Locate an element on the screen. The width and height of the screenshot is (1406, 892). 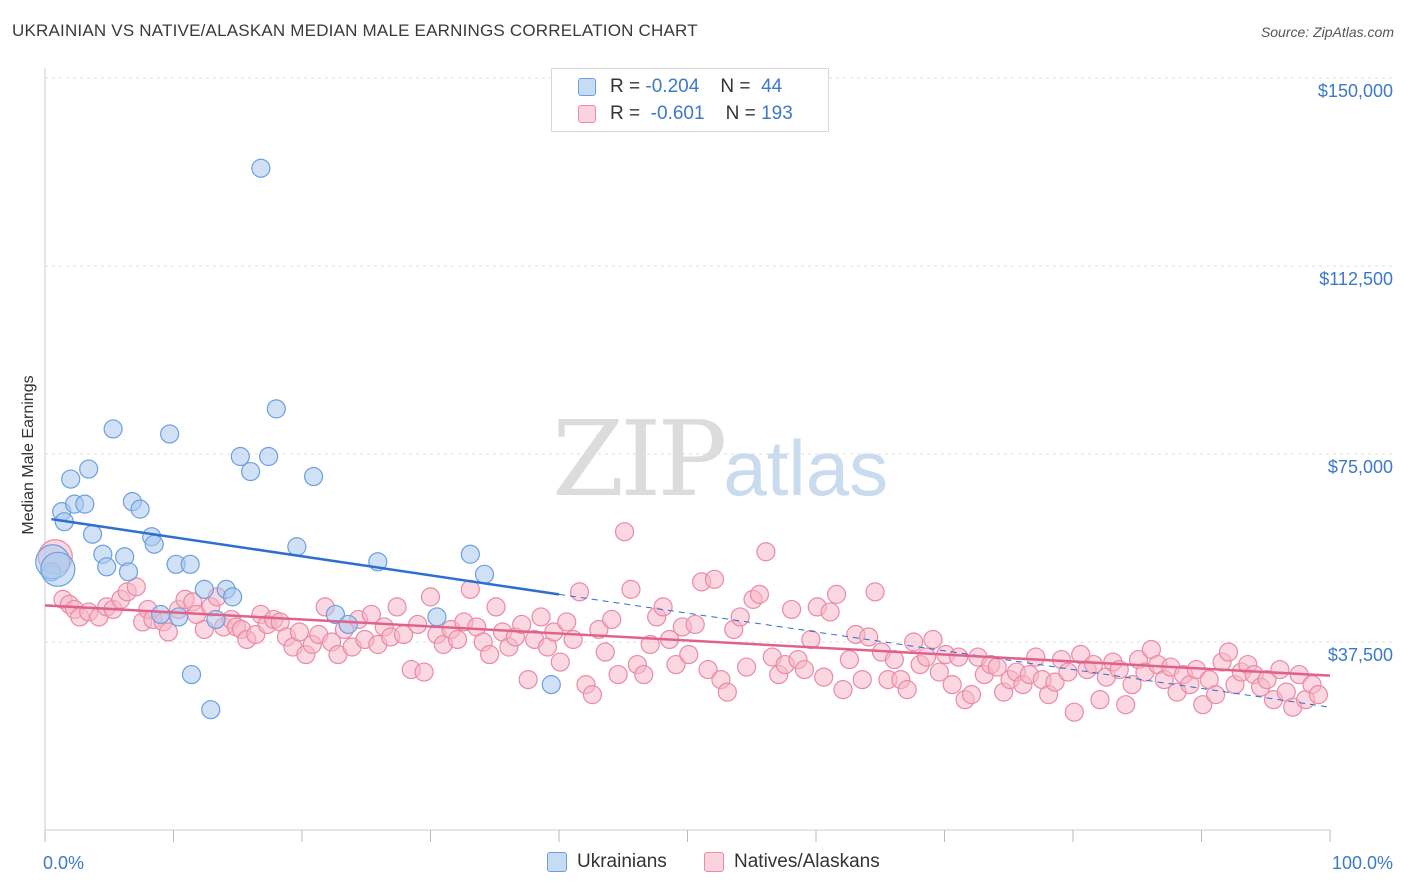
y-tick-label: $150,000 is located at coordinates (1355, 91).